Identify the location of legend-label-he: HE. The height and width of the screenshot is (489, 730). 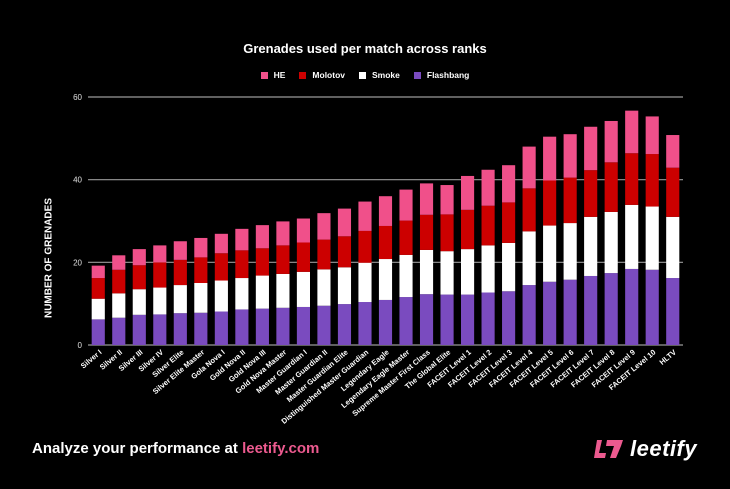
(279, 75).